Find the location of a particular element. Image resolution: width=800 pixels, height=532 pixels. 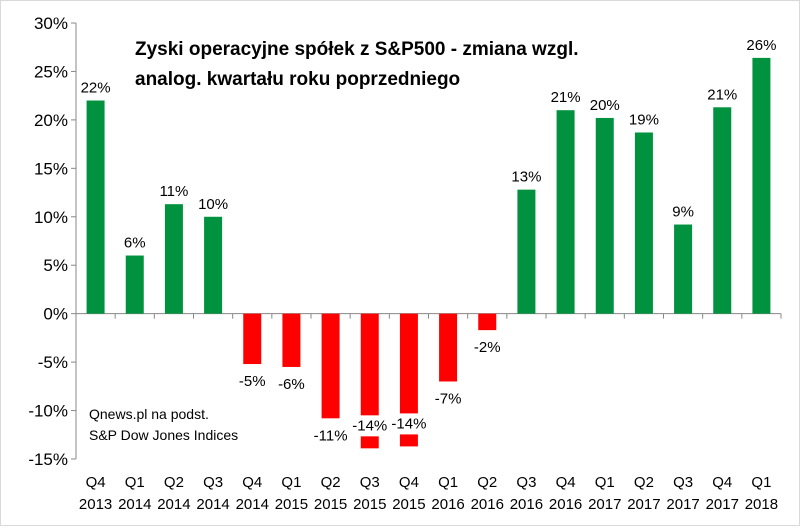

x-tick-label-year: 2018 is located at coordinates (761, 504).